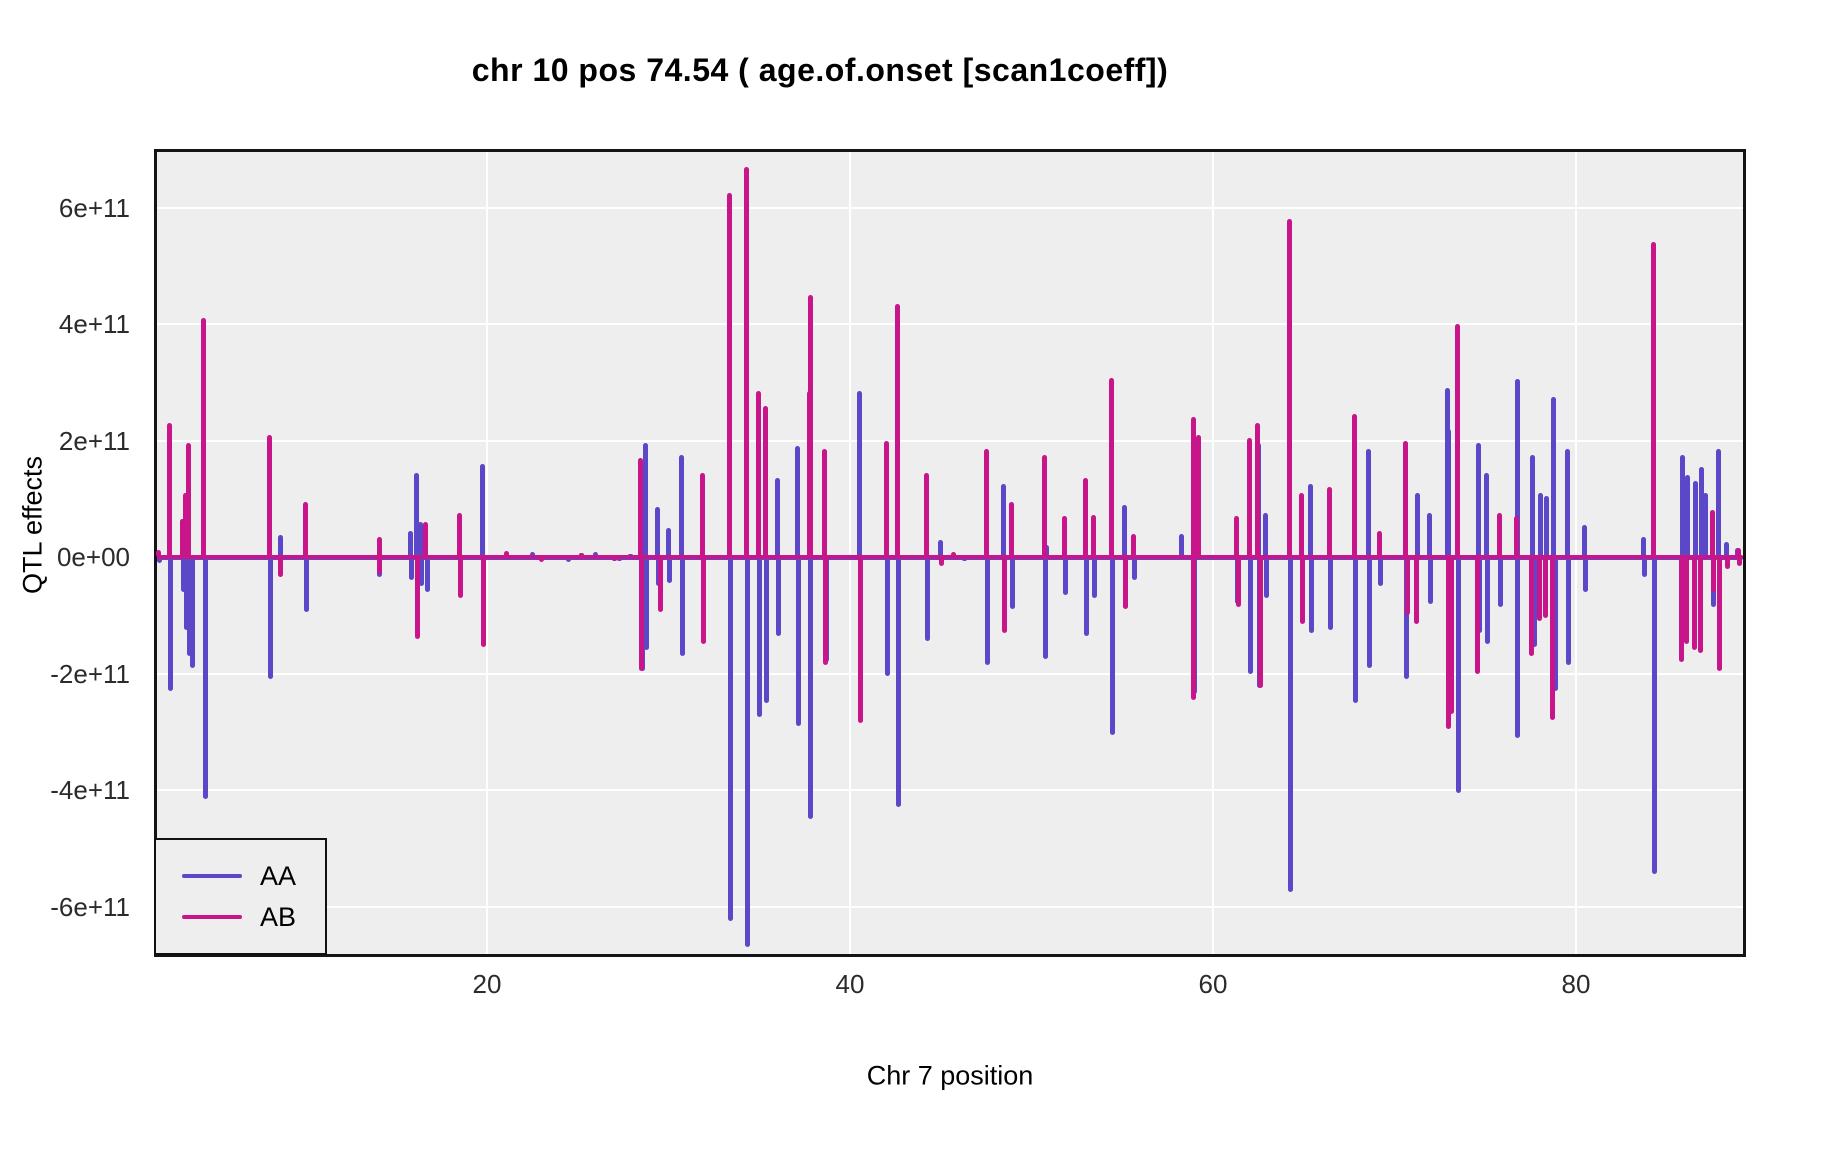 The image size is (1824, 1152). I want to click on y-tick-label: 4e+11, so click(94, 324).